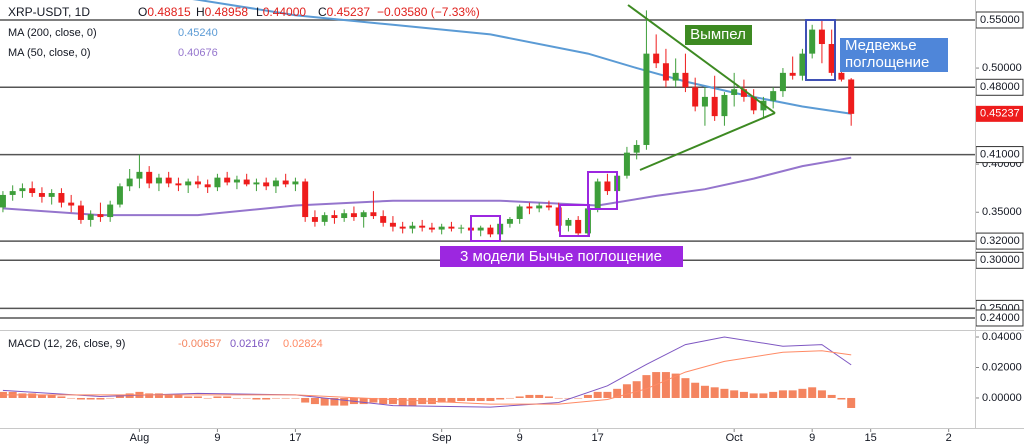  Describe the element at coordinates (949, 438) in the screenshot. I see `x-tick-label: 2` at that location.